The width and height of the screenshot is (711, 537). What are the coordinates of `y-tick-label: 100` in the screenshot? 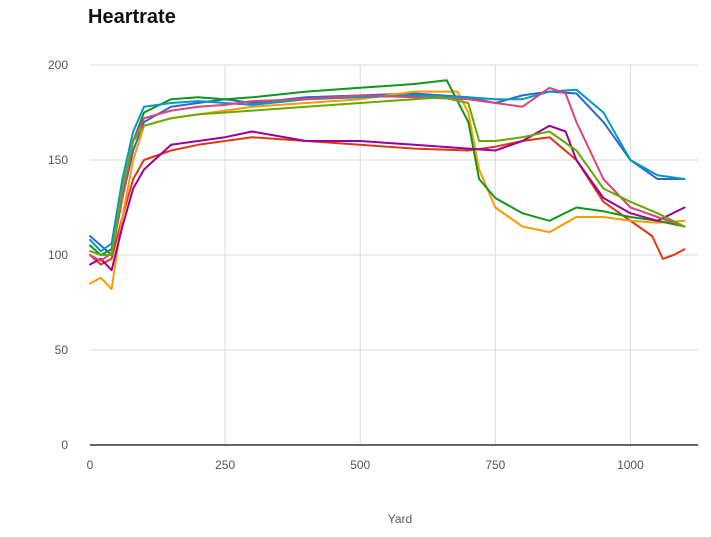 It's located at (58, 255).